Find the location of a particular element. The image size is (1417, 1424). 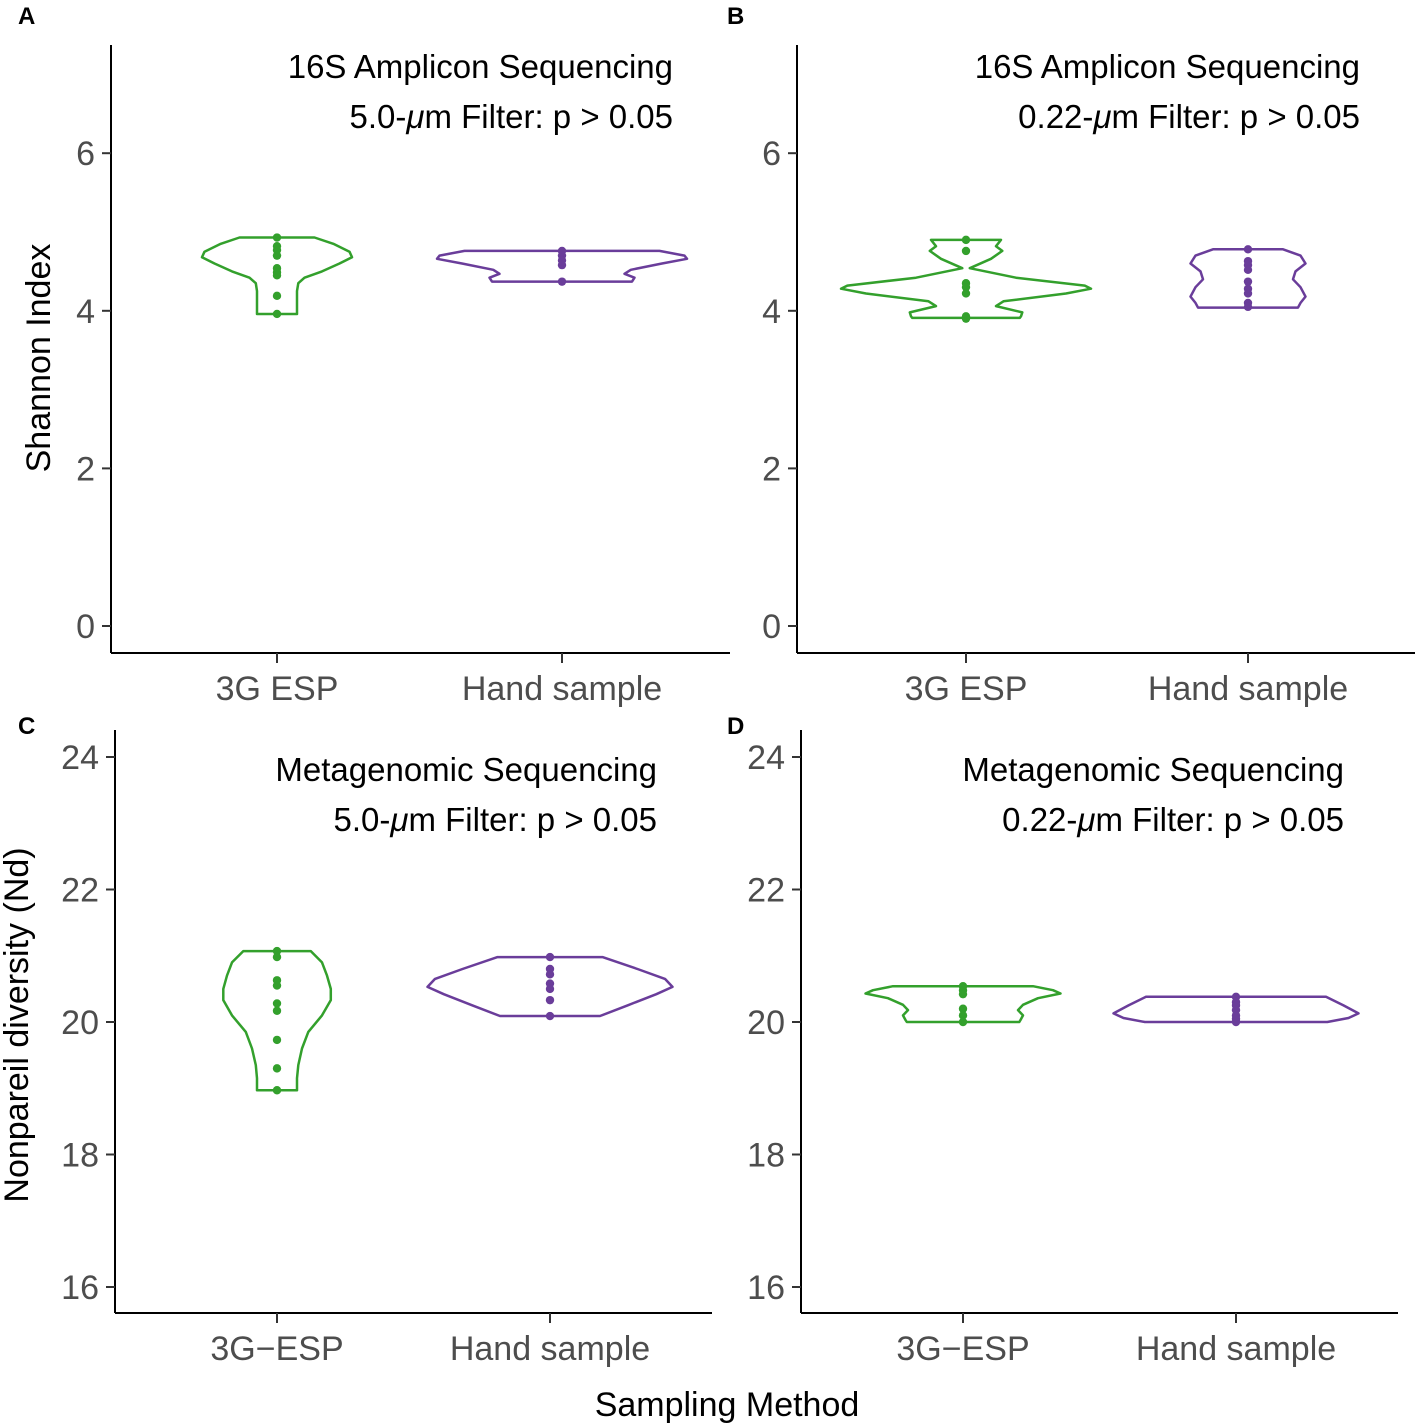

panel-letter: A is located at coordinates (26, 16).